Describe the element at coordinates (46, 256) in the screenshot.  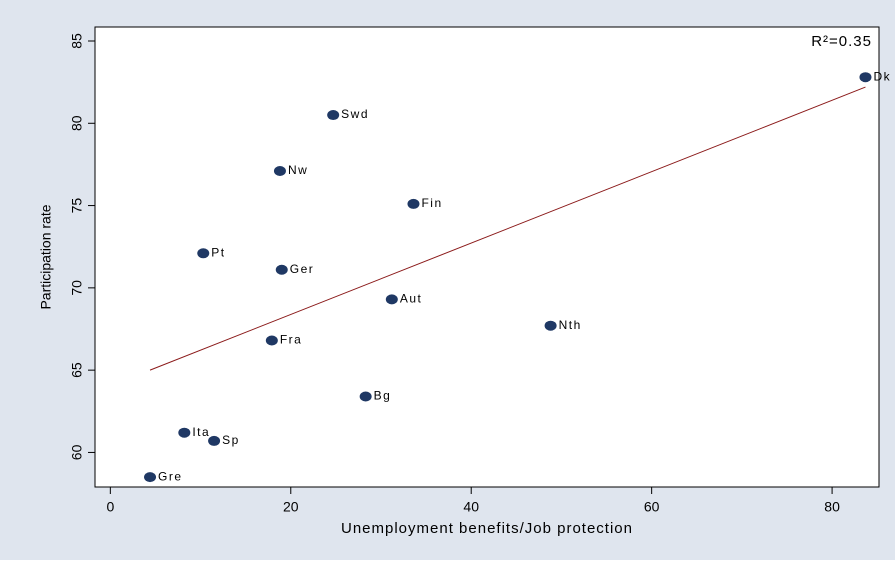
I see `y-axis-title: Participation rate` at that location.